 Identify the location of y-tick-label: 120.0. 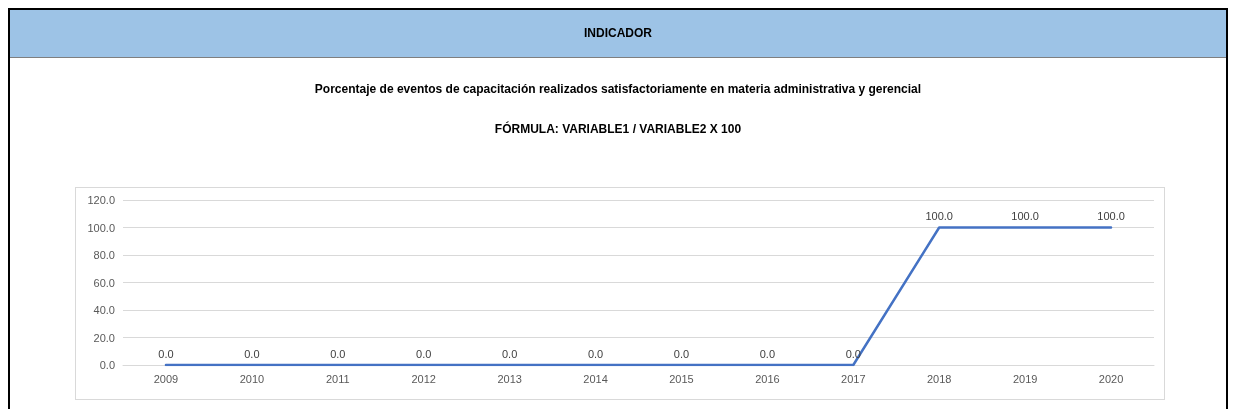
(101, 200).